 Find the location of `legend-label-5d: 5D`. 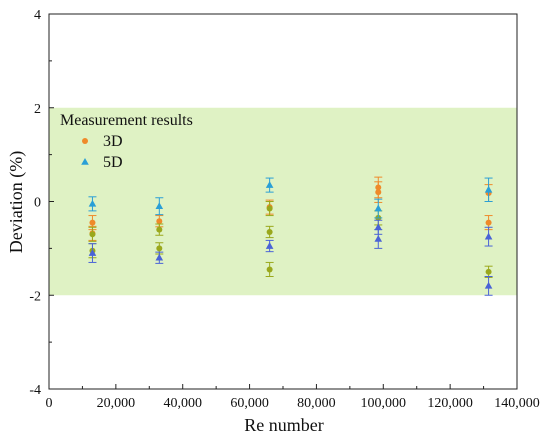

legend-label-5d: 5D is located at coordinates (113, 162).